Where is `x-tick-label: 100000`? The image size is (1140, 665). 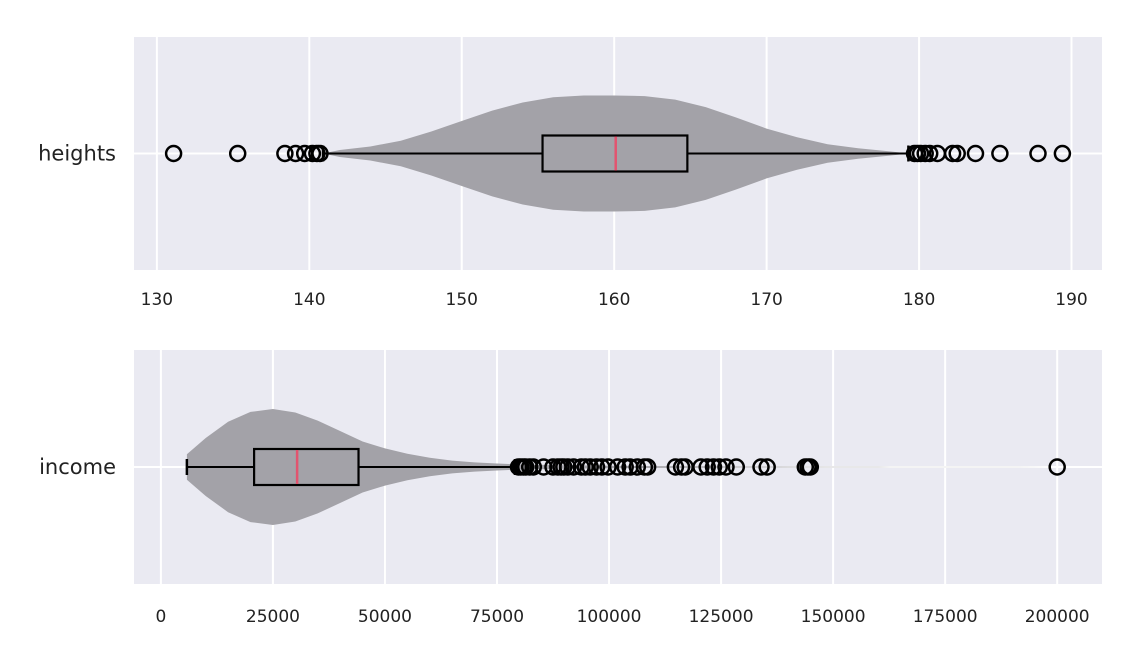 x-tick-label: 100000 is located at coordinates (609, 617).